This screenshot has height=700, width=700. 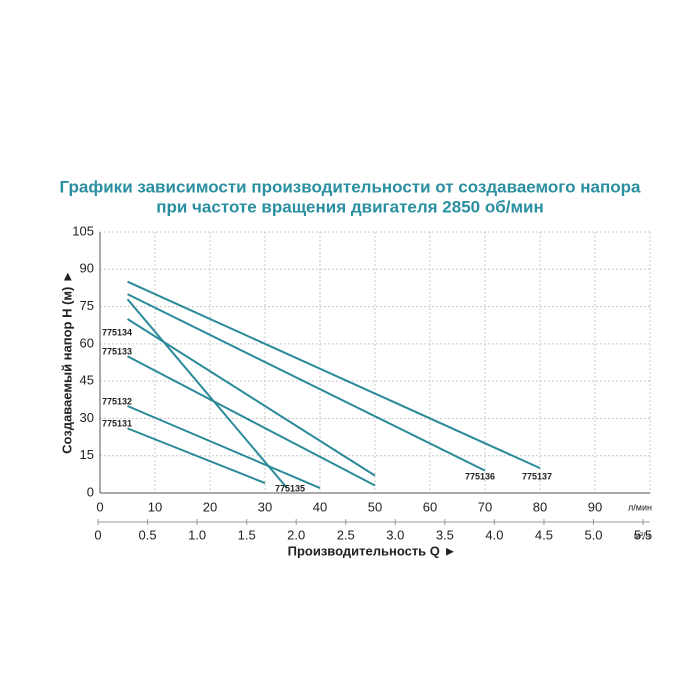 What do you see at coordinates (494, 534) in the screenshot?
I see `x2-tick-label: 4.0` at bounding box center [494, 534].